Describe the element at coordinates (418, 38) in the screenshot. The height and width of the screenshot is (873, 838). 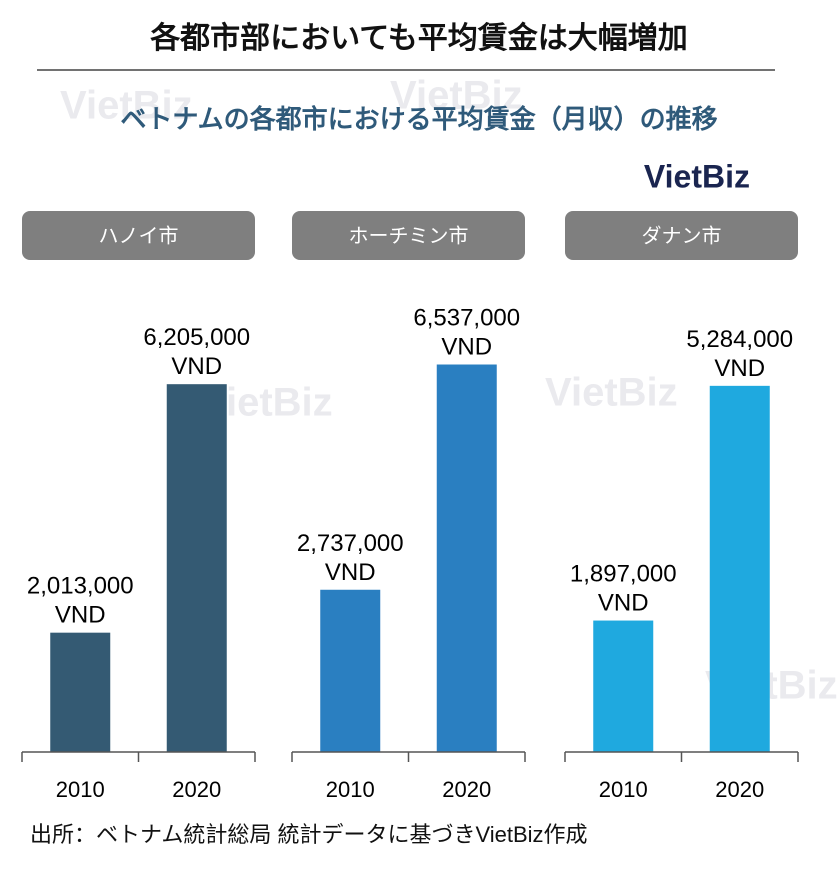
I see `title: 各都市部においても平均賃金は大幅増加` at that location.